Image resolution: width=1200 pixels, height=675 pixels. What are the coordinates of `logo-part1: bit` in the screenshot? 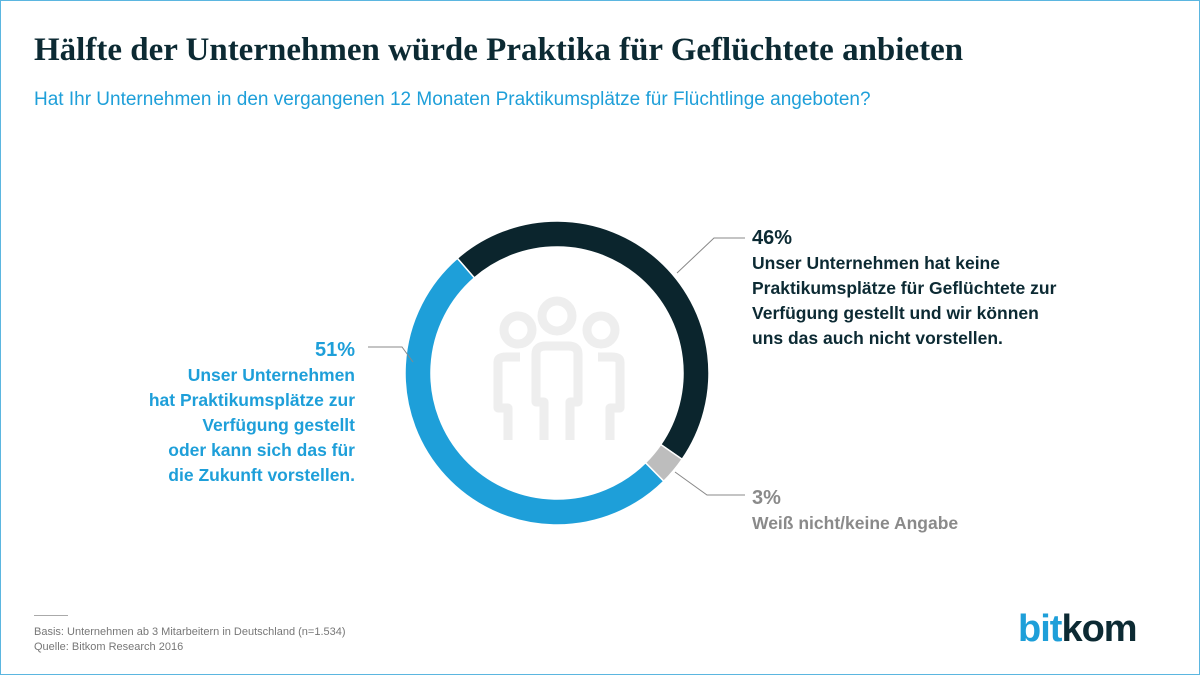 It's located at (1040, 629).